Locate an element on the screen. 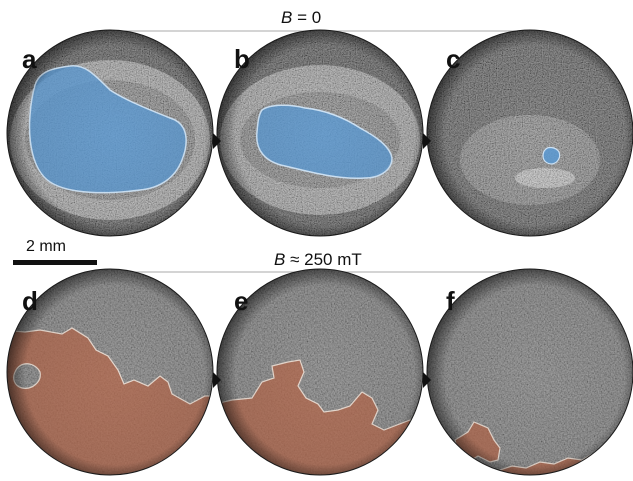 The width and height of the screenshot is (633, 481). panel-c-image is located at coordinates (530, 133).